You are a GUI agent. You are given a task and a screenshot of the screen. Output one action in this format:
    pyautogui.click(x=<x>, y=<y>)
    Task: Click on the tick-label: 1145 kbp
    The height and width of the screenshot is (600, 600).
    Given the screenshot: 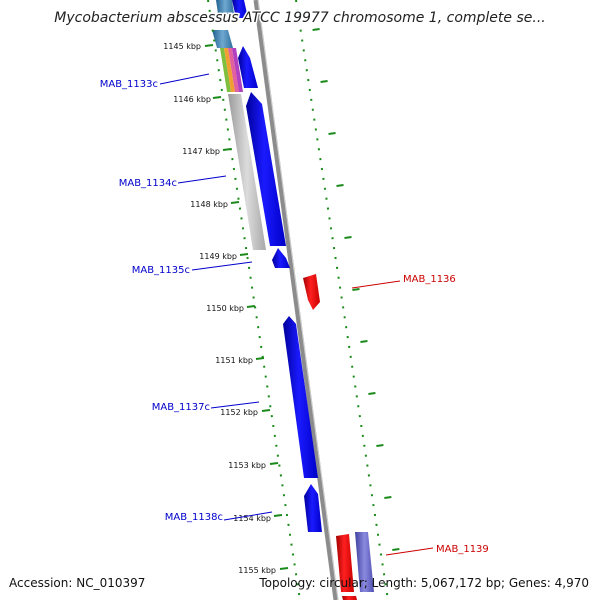 What is the action you would take?
    pyautogui.click(x=182, y=46)
    